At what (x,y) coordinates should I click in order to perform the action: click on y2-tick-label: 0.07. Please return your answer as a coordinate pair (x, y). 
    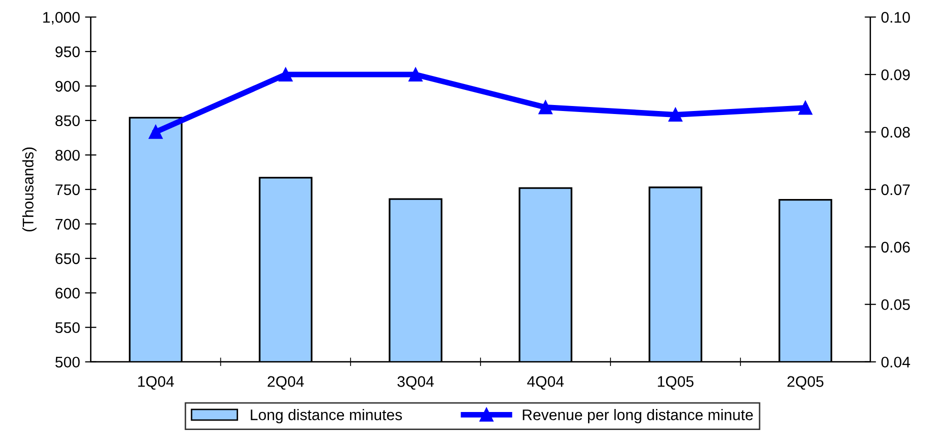
    Looking at the image, I should click on (895, 190).